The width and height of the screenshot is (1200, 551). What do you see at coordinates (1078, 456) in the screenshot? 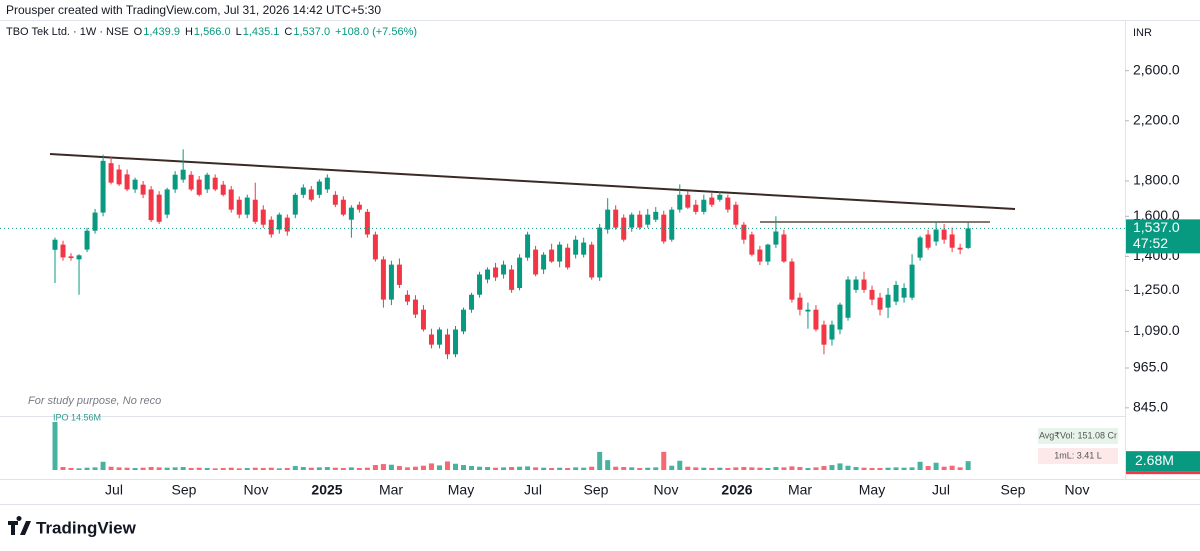
I see `liquidity-box` at bounding box center [1078, 456].